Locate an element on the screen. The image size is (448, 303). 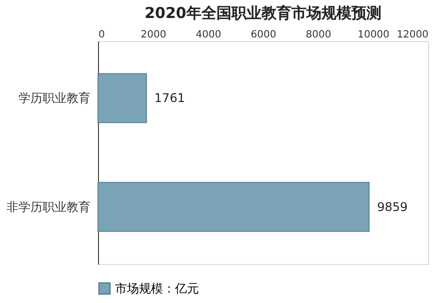
x-tick-label: 4000 is located at coordinates (209, 35).